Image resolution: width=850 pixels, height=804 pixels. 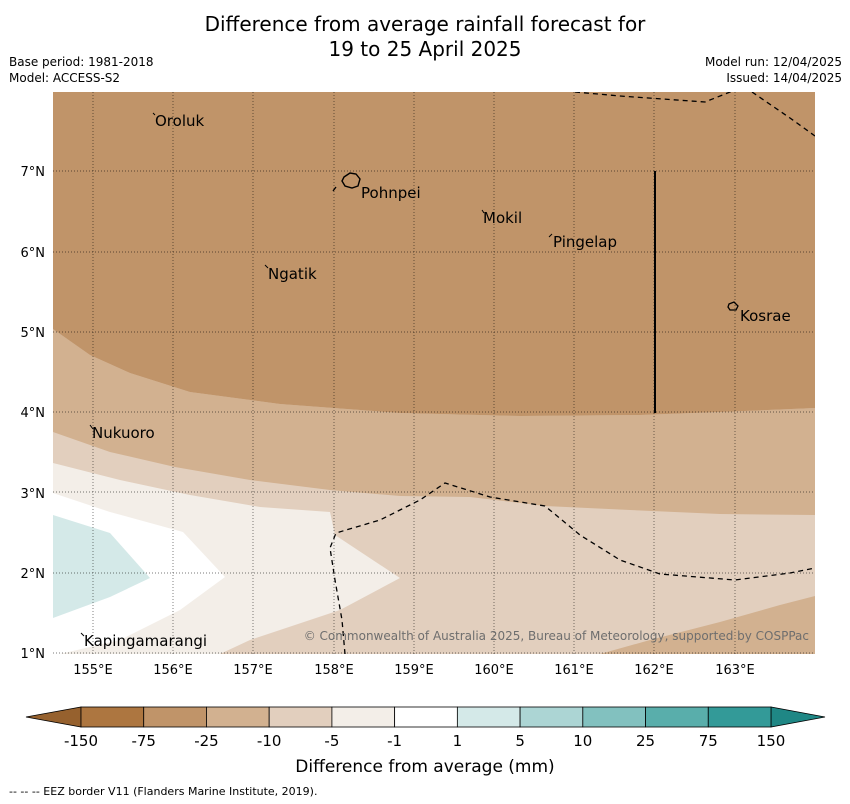 I want to click on ngatik-atoll, so click(x=266, y=266).